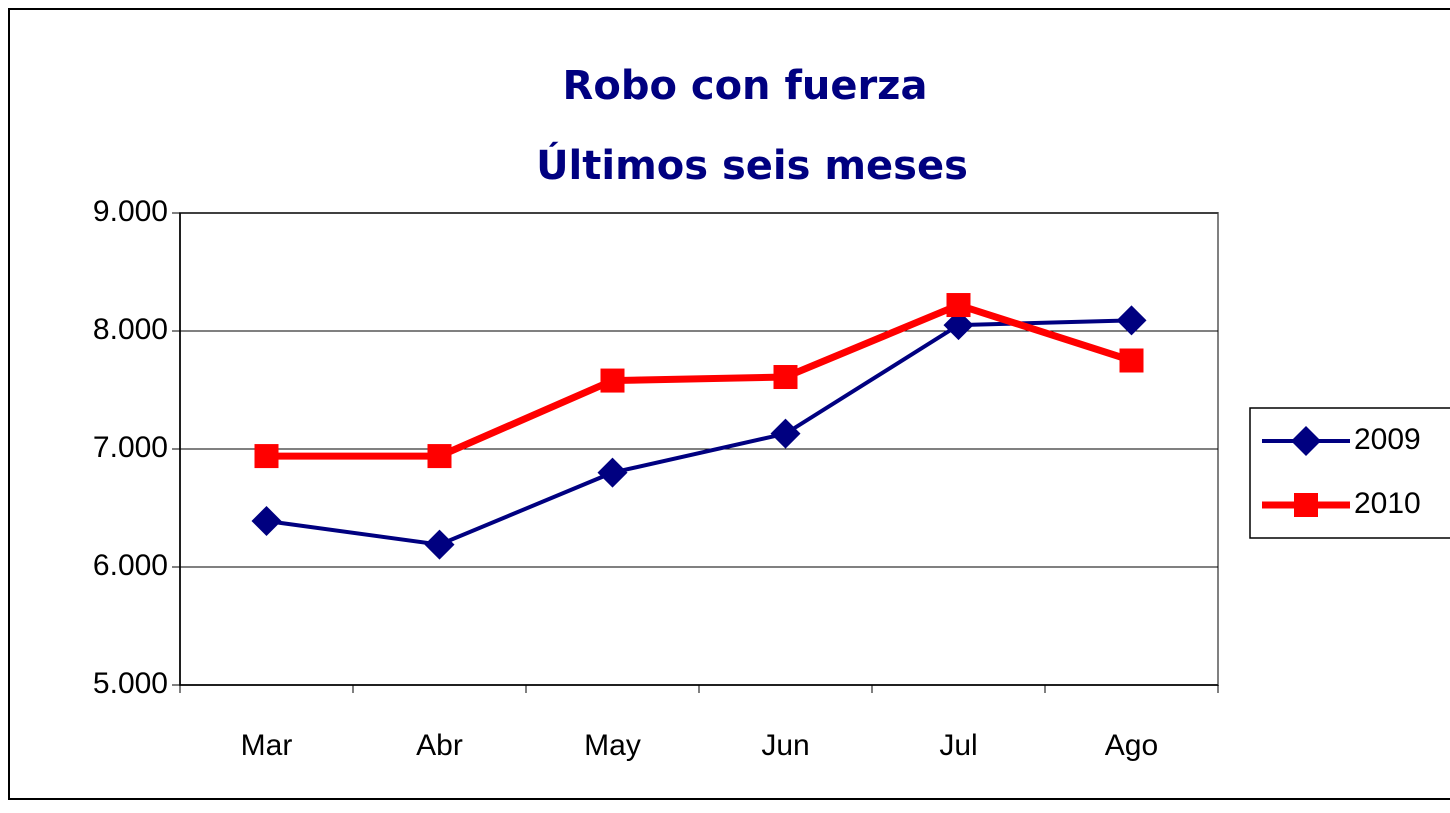 This screenshot has height=813, width=1450. What do you see at coordinates (785, 745) in the screenshot?
I see `x-tick-label: Jun` at bounding box center [785, 745].